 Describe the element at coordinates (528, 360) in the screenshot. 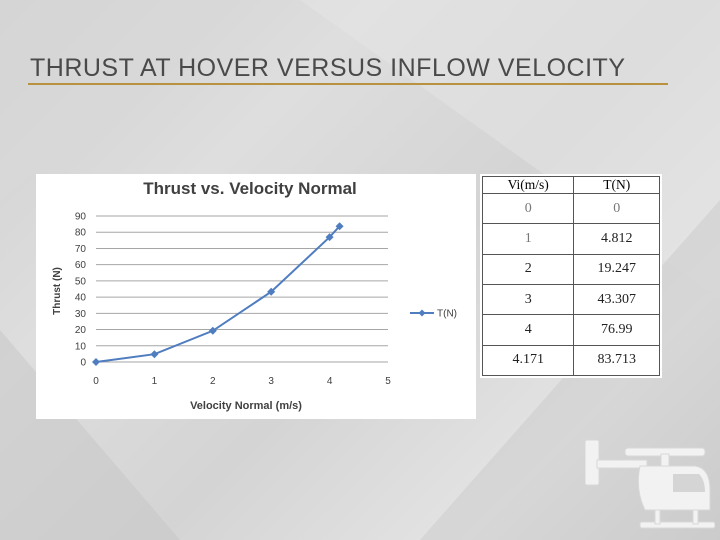

I see `table-cell: 4.171` at that location.